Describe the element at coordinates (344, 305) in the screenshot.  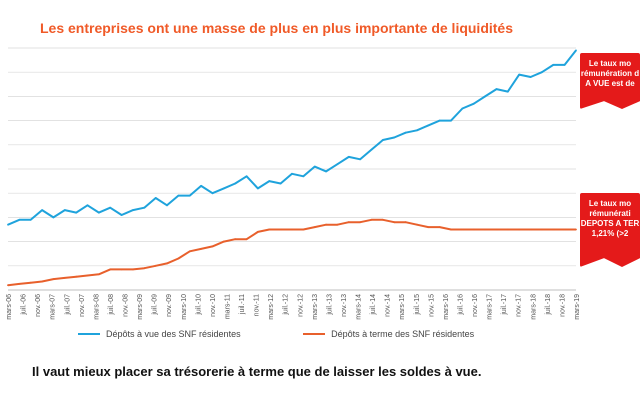
I see `x-tick-label: nov.-13` at that location.